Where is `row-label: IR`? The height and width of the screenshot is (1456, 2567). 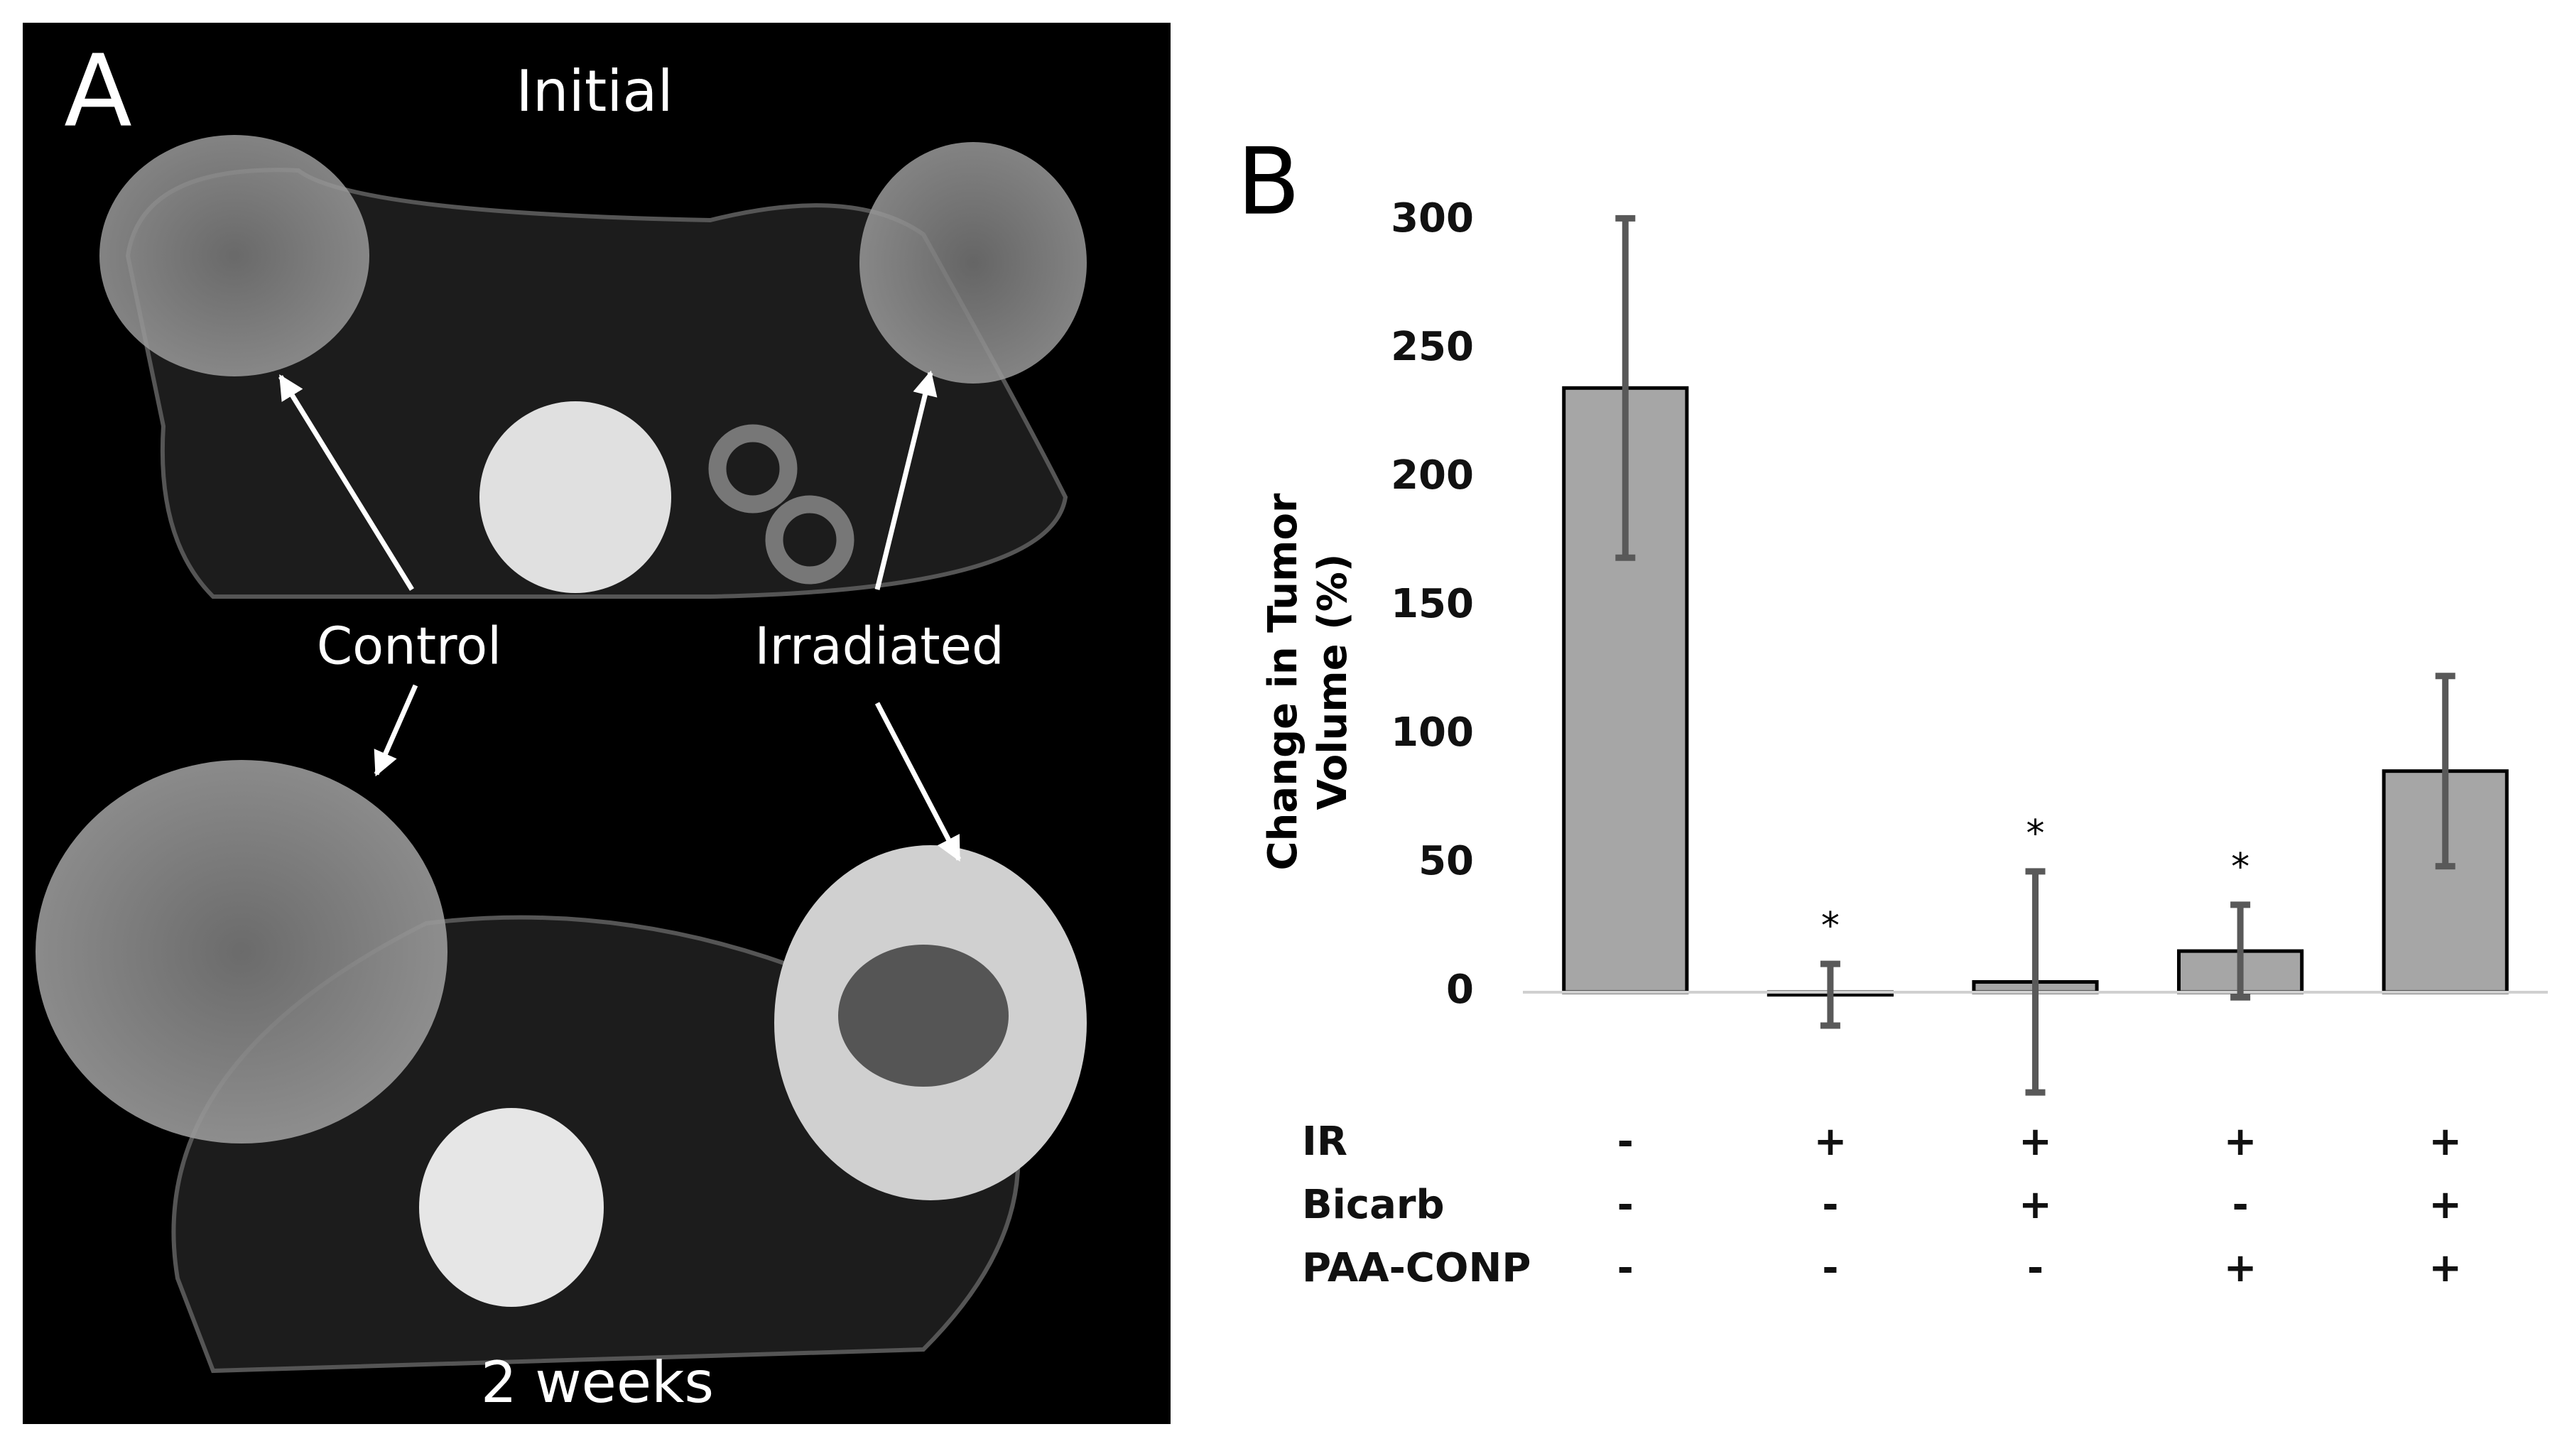 row-label: IR is located at coordinates (1324, 1142).